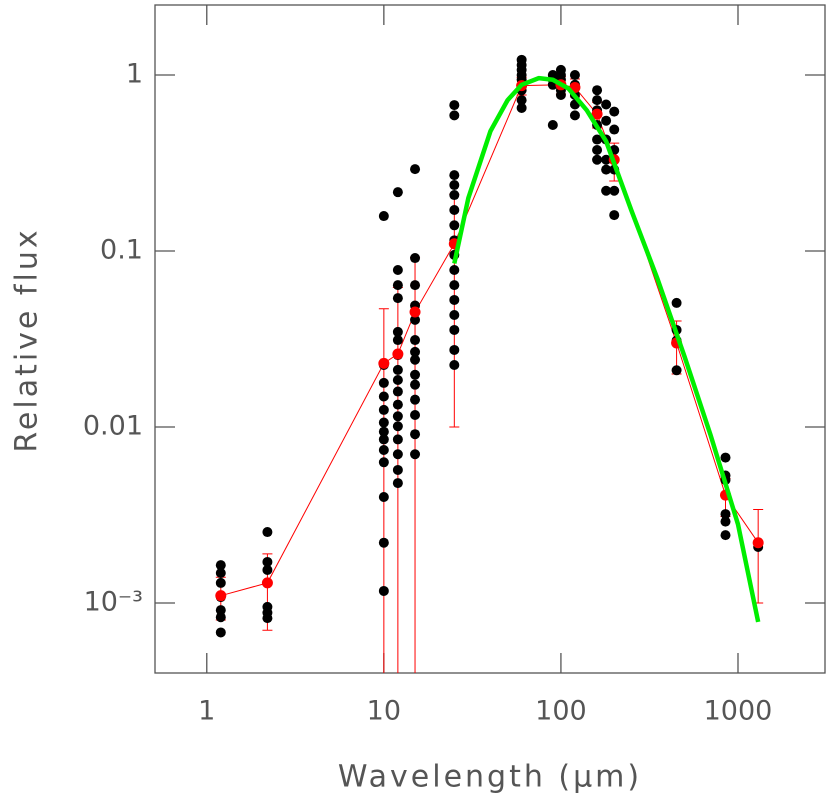 Image resolution: width=830 pixels, height=804 pixels. Describe the element at coordinates (113, 425) in the screenshot. I see `y-tick-label: 0.01` at that location.